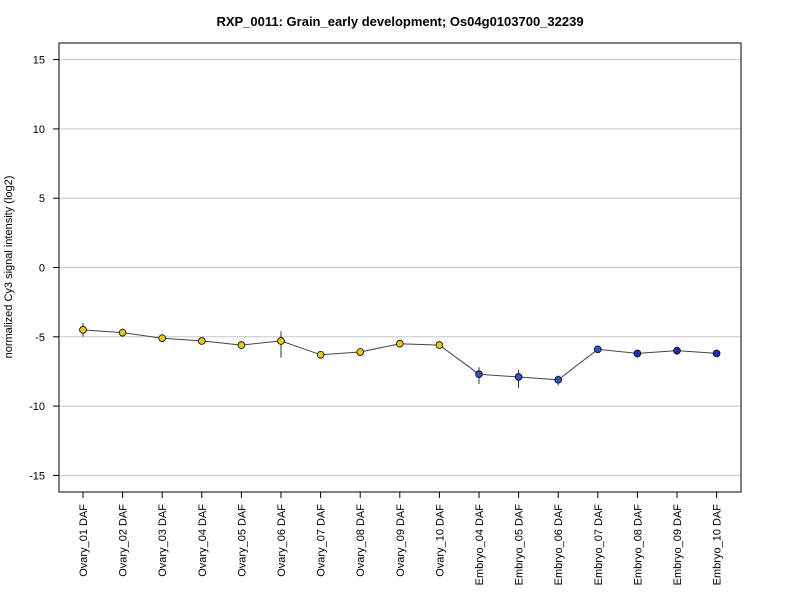 The image size is (800, 605). Describe the element at coordinates (559, 545) in the screenshot. I see `x-tick-label: Embryo_06 DAF` at that location.